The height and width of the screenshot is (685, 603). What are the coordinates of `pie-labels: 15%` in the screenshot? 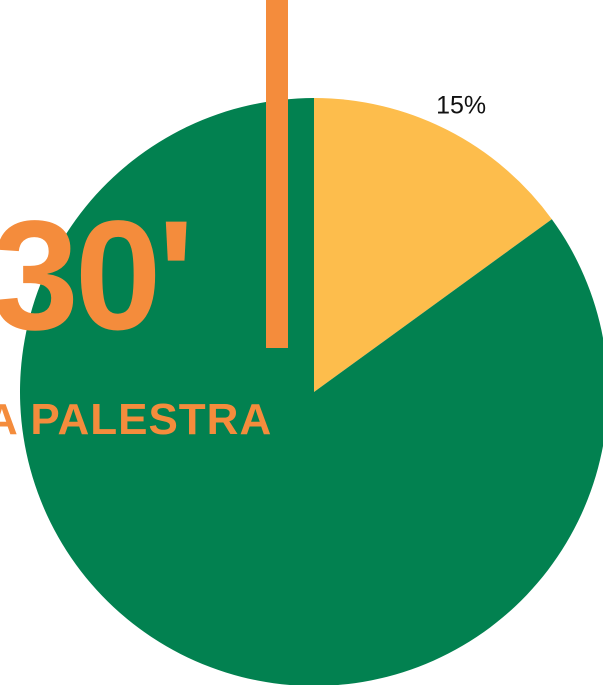 It's located at (461, 105).